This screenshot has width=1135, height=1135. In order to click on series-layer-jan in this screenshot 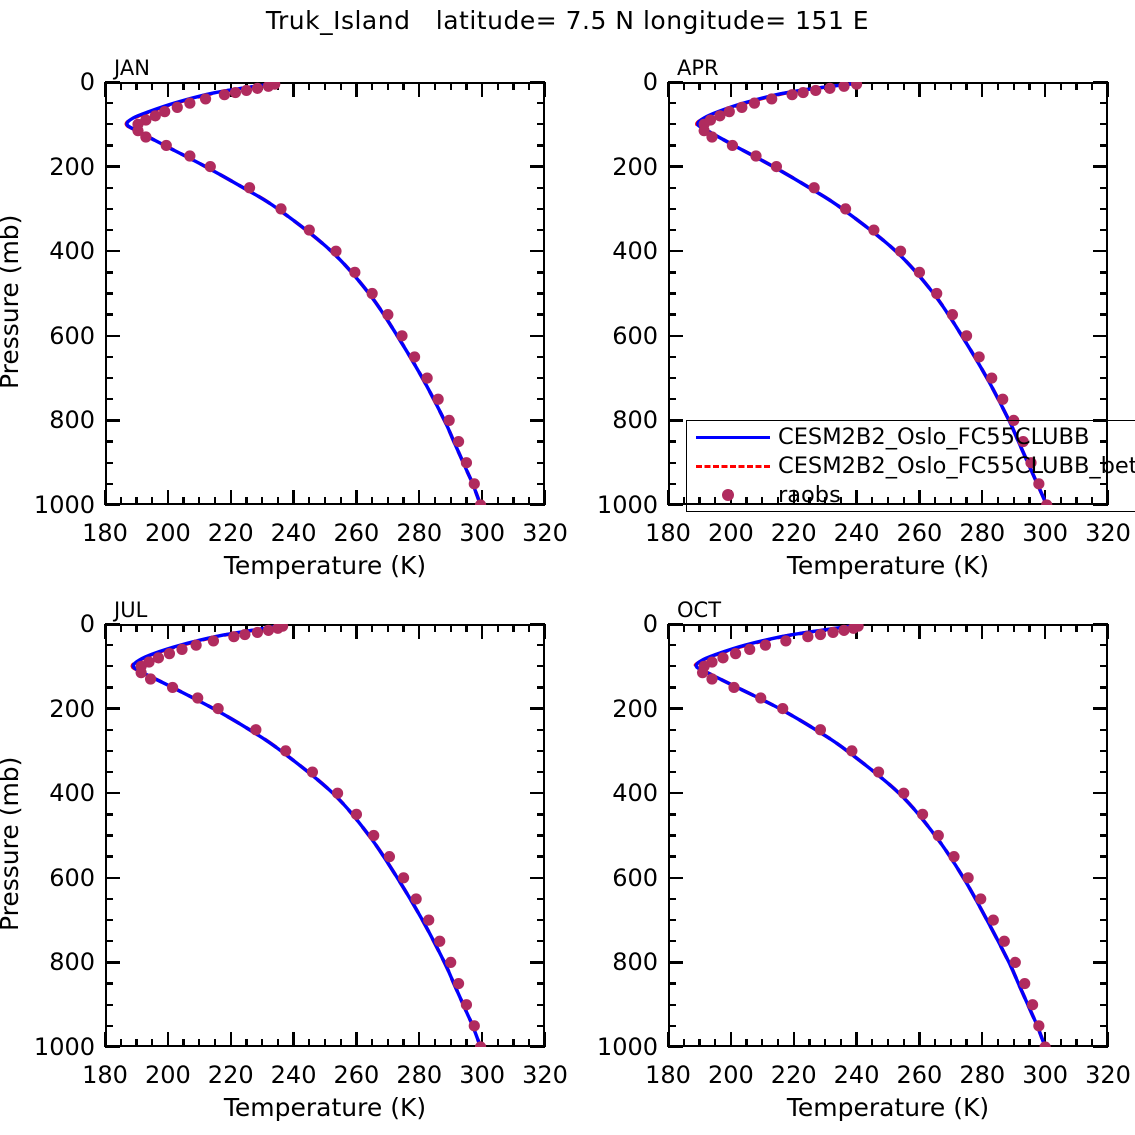, I will do `click(305, 293)`.